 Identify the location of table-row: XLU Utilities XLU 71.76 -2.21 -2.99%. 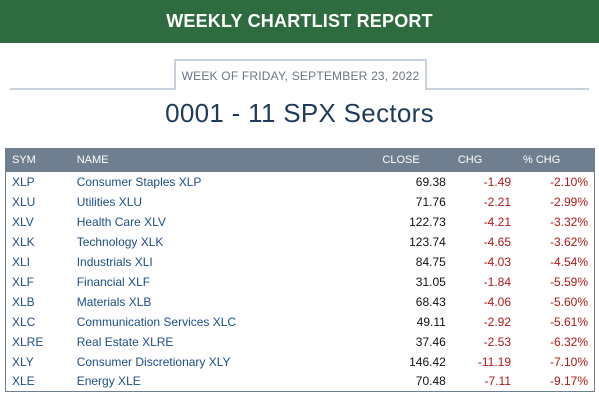
(300, 202).